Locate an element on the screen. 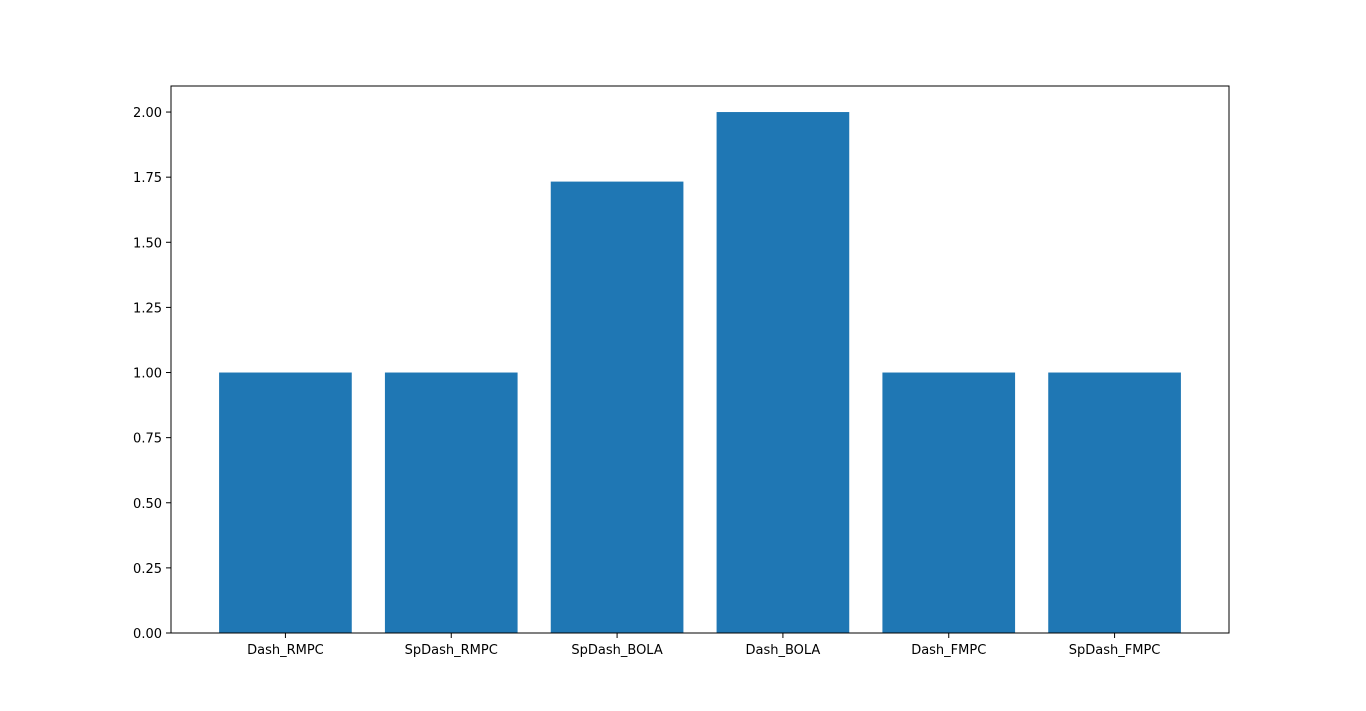 The height and width of the screenshot is (711, 1366). y-tick-label: 1.75 is located at coordinates (147, 178).